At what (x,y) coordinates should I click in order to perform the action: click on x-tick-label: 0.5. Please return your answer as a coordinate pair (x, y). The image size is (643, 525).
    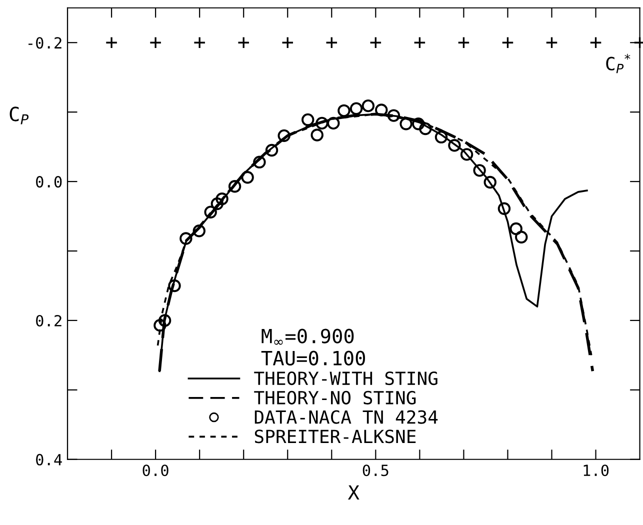
    Looking at the image, I should click on (375, 470).